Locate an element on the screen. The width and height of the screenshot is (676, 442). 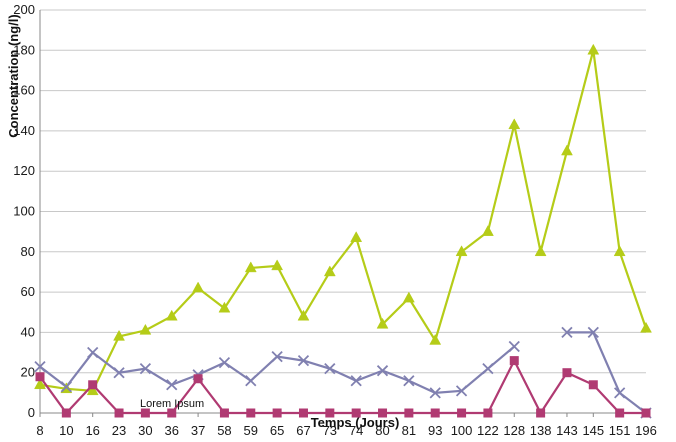
y-tick-label: 100 is located at coordinates (24, 211).